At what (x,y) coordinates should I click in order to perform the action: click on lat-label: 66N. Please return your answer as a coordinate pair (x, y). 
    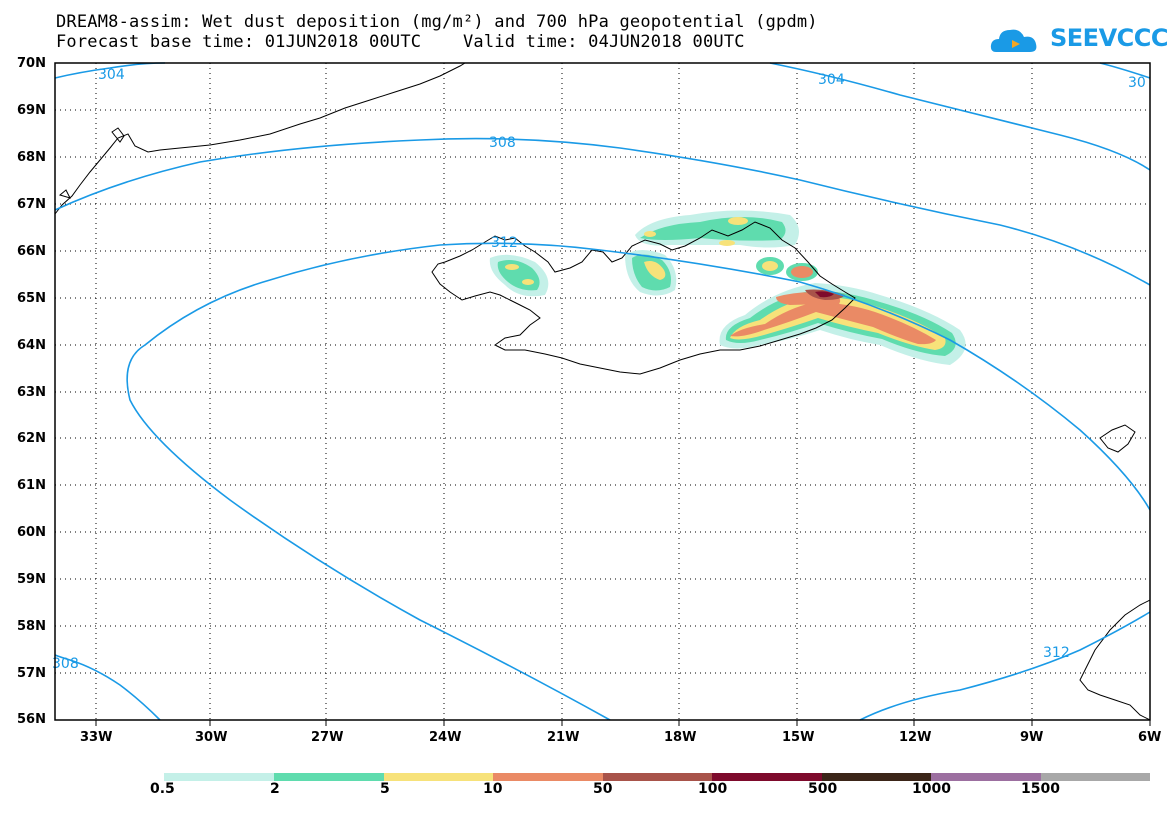
    Looking at the image, I should click on (31, 251).